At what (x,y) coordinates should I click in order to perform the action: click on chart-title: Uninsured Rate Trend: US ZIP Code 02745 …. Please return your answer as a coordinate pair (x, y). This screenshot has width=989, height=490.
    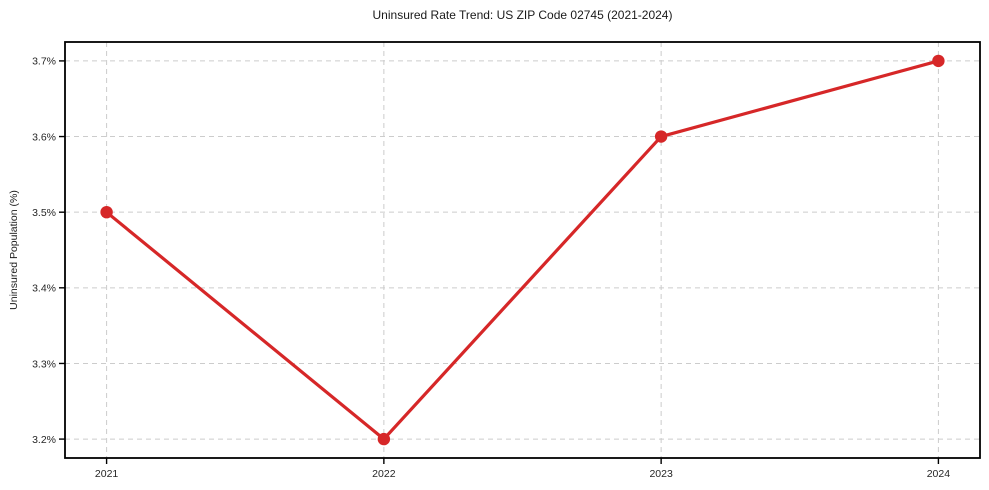
    Looking at the image, I should click on (522, 15).